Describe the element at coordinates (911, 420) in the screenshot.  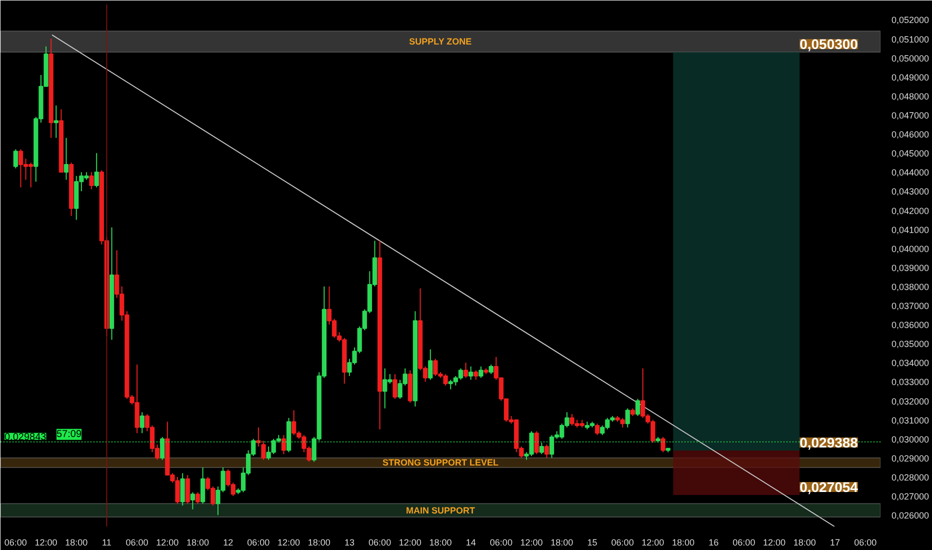
I see `y-tick-label: 0,031000` at that location.